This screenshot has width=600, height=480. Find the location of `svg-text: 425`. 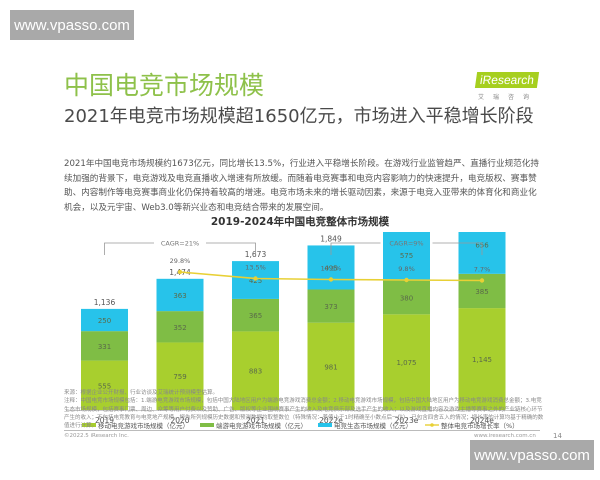

svg-text: 425 is located at coordinates (255, 281).